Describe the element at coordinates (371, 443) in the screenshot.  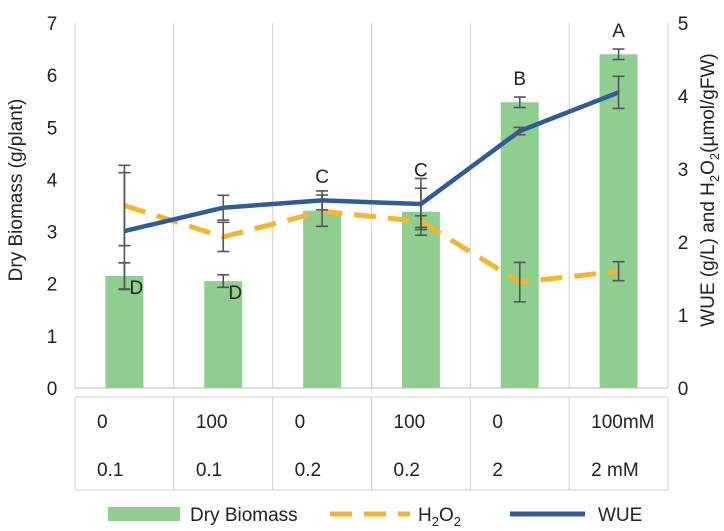
I see `category-table: 0 100 0 100 0 100mM 0.1 0.1 0.2 0.2 2 2 mM` at that location.